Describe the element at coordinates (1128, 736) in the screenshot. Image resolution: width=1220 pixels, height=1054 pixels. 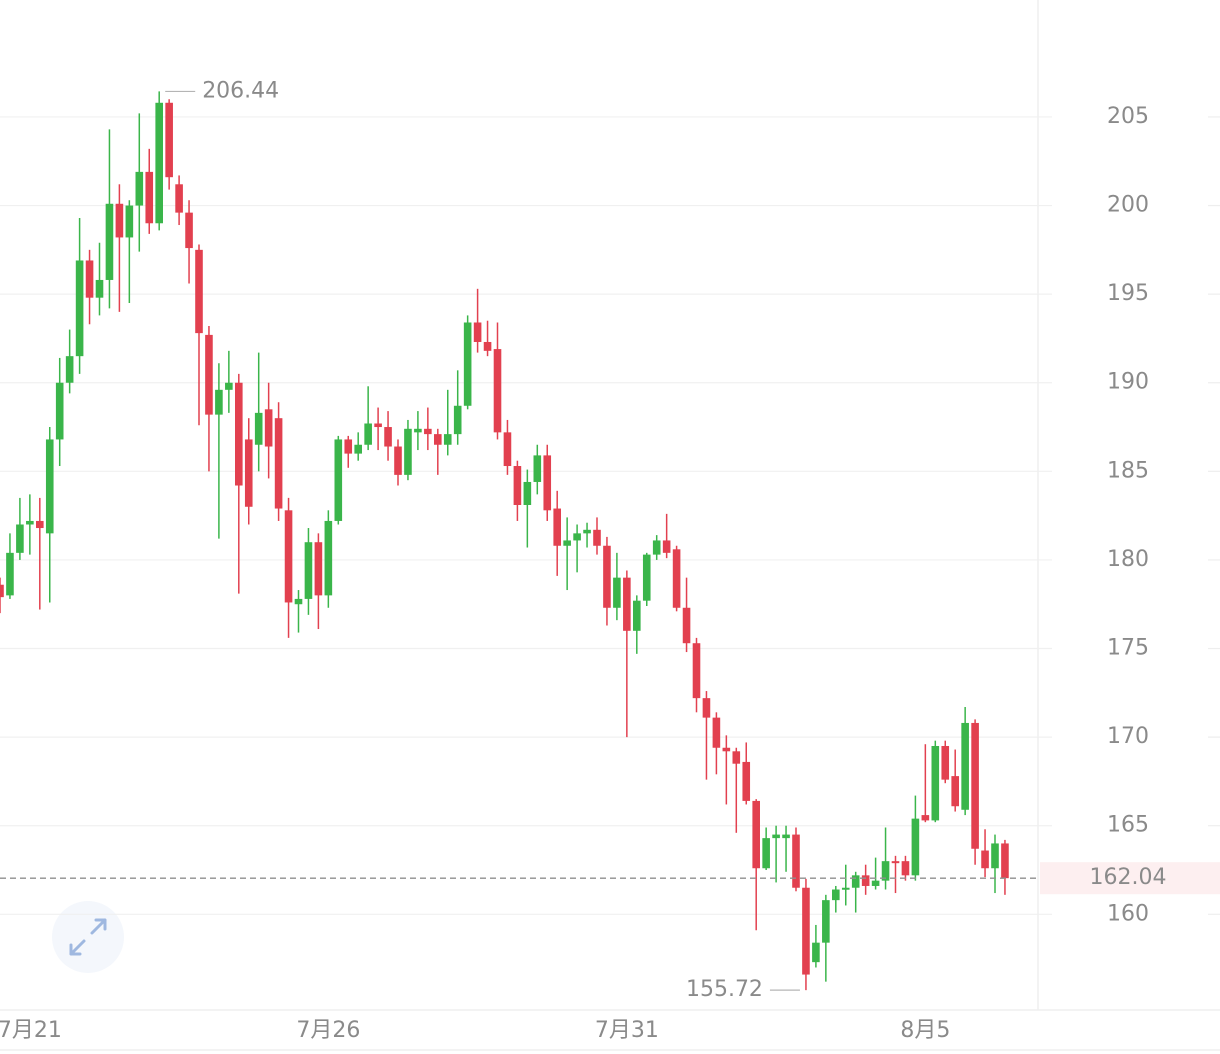
I see `y-tick-label: 170` at that location.